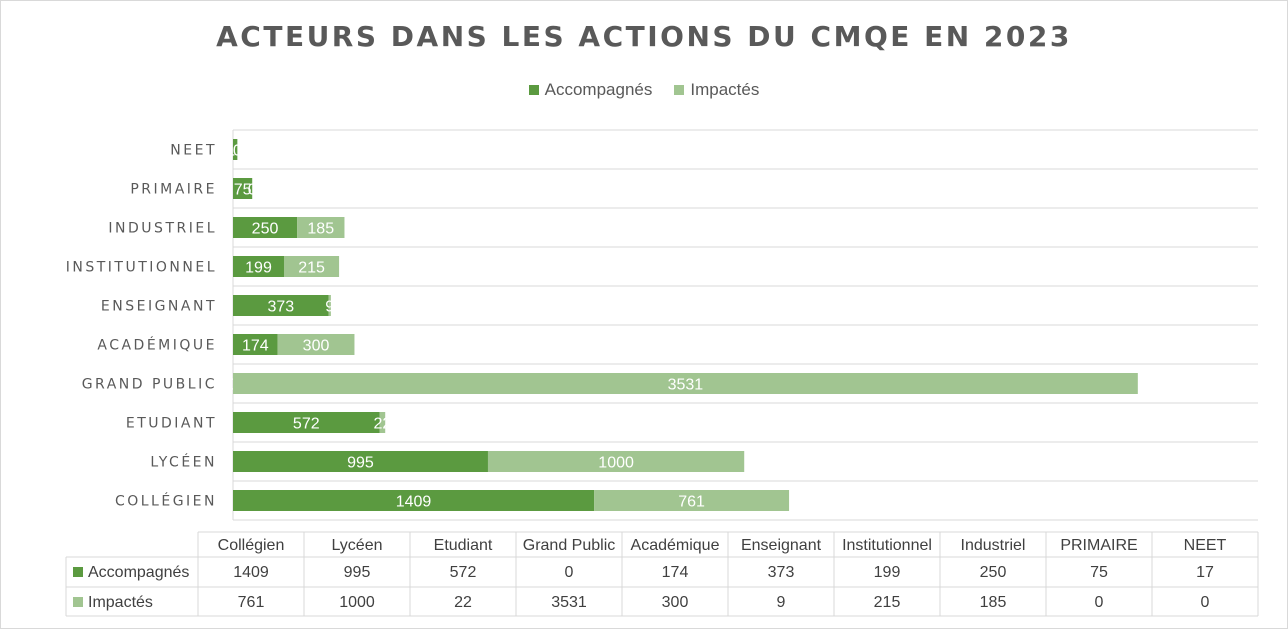  I want to click on data-label: 185, so click(320, 229).